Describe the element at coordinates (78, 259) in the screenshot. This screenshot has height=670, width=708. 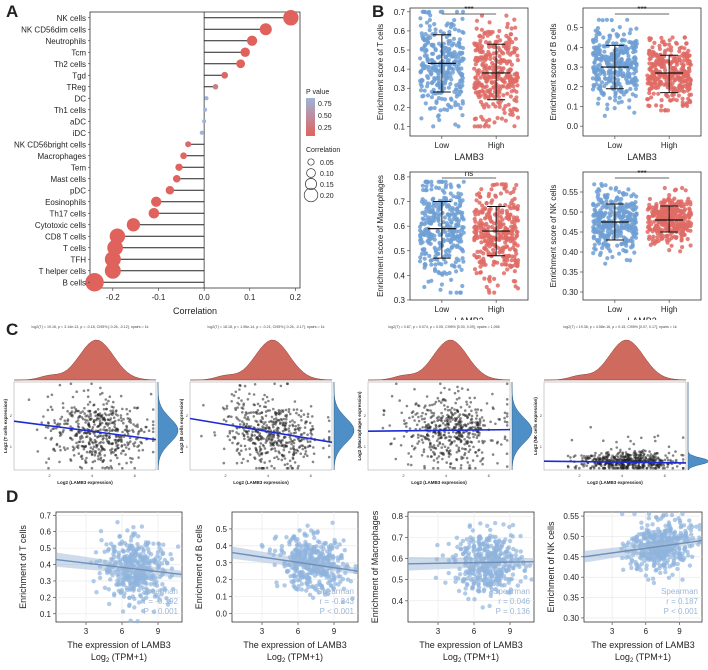
I see `category-label: TFH` at that location.